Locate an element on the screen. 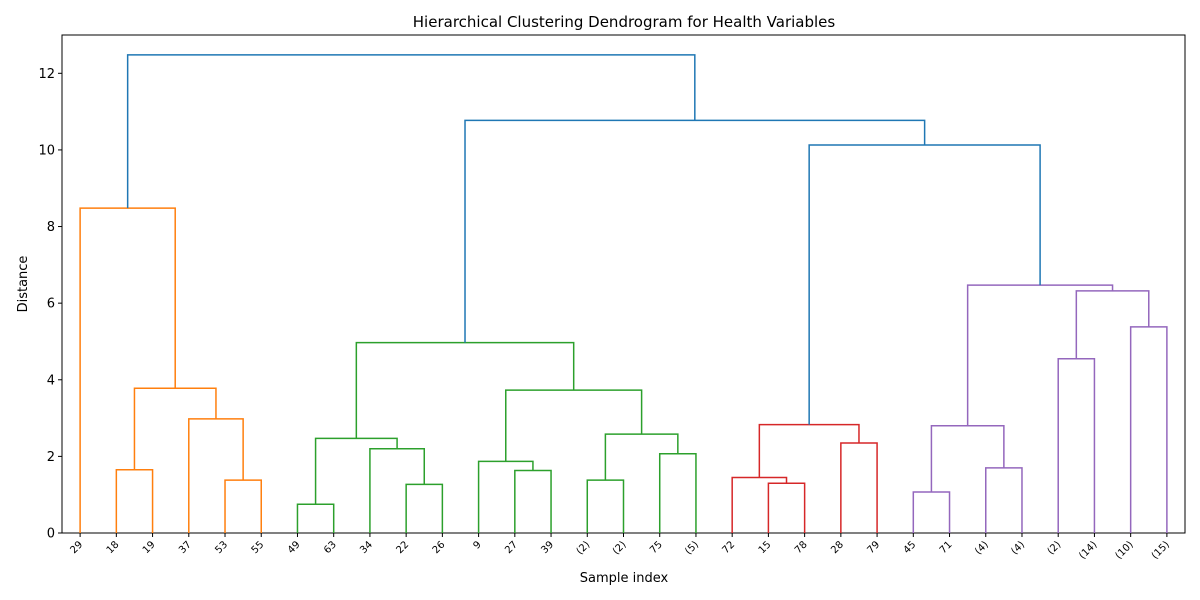  leaf-label: 19 is located at coordinates (149, 547).